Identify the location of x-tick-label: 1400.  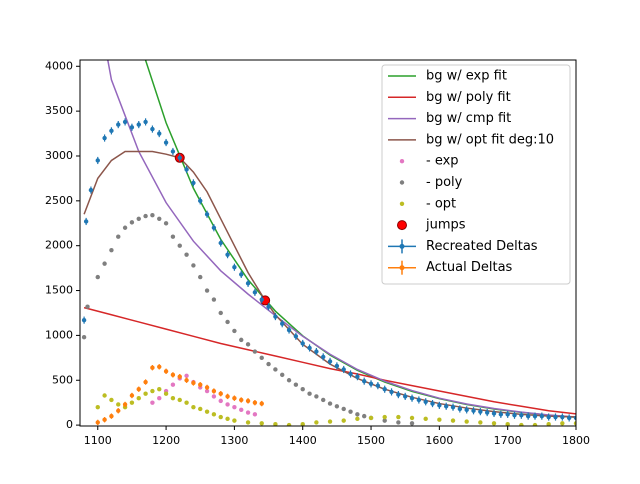
(303, 440).